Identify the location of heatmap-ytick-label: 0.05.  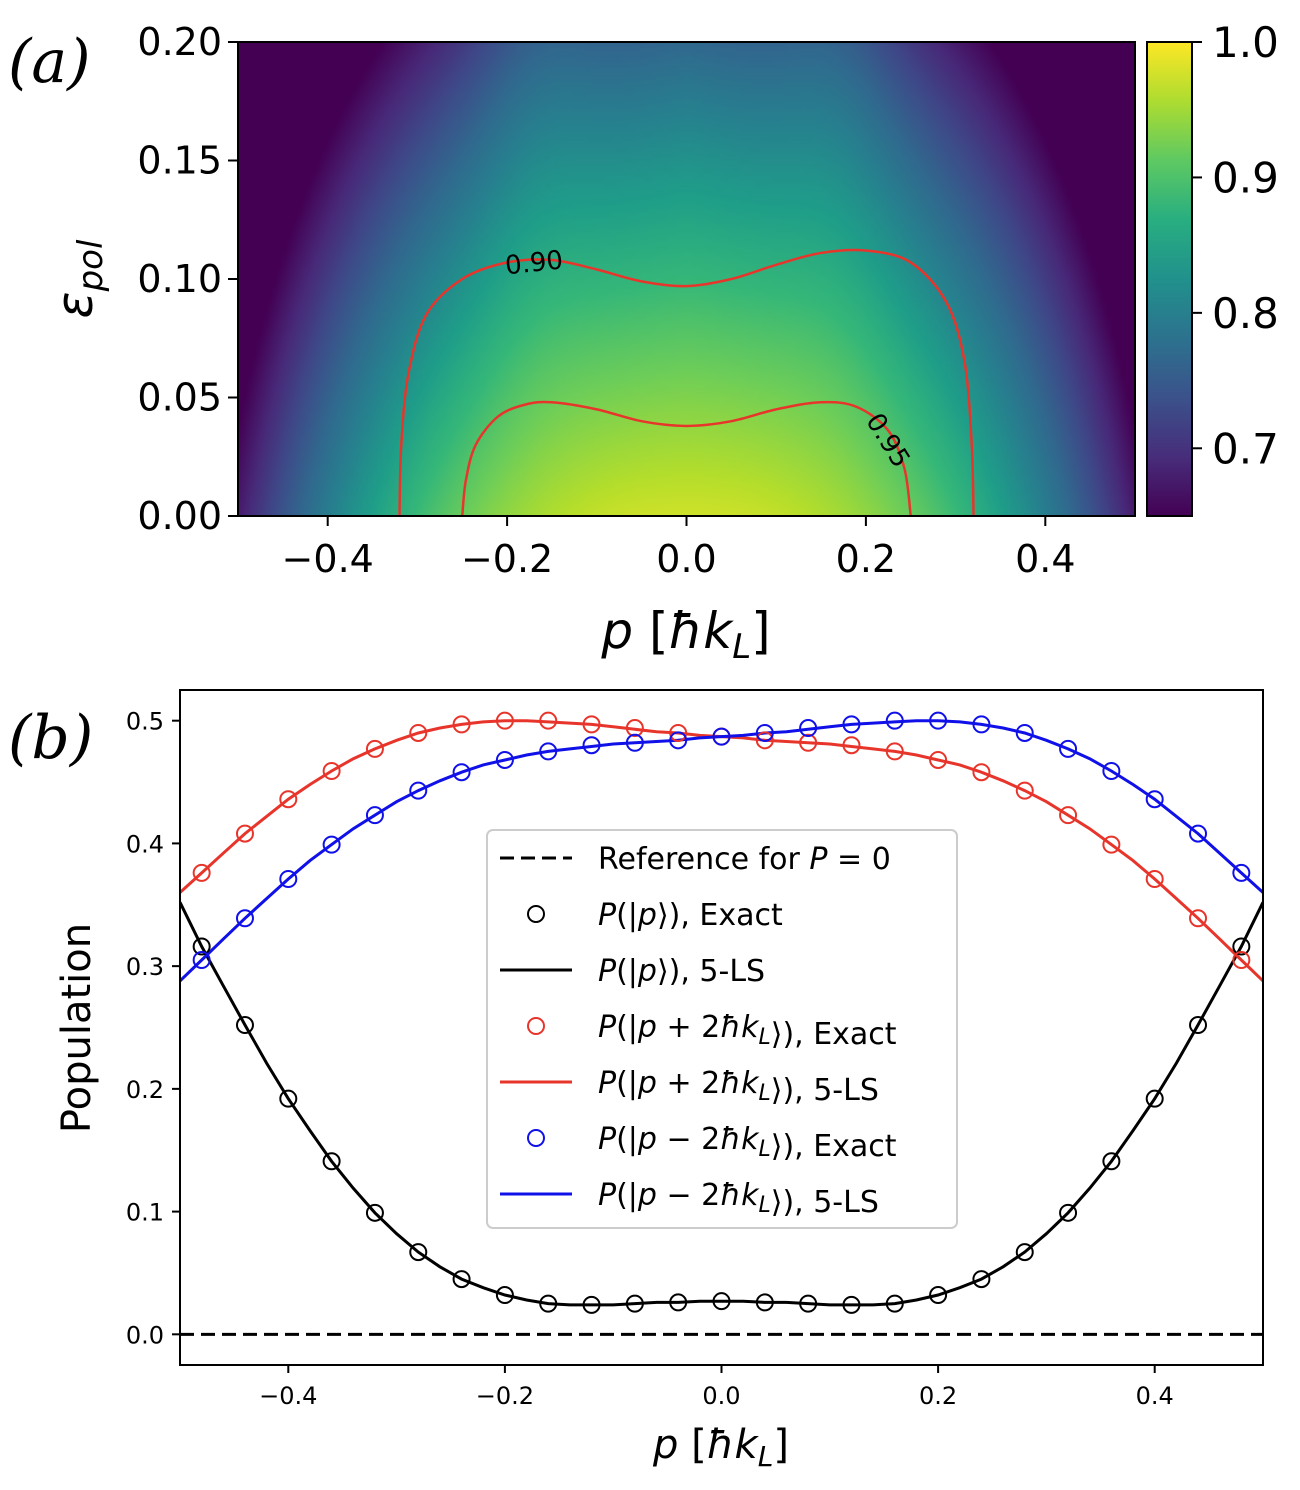
(179, 398).